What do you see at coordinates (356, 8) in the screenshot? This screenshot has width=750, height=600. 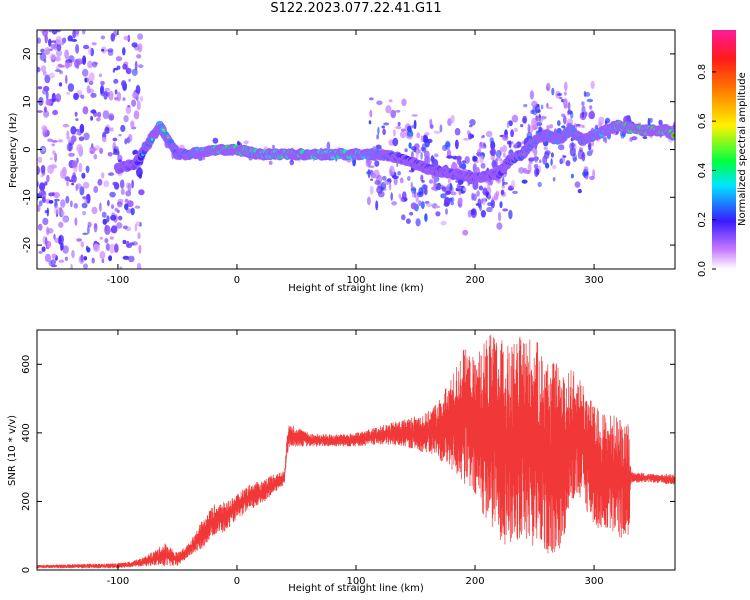 I see `page-title: S122.2023.077.22.41.G11` at bounding box center [356, 8].